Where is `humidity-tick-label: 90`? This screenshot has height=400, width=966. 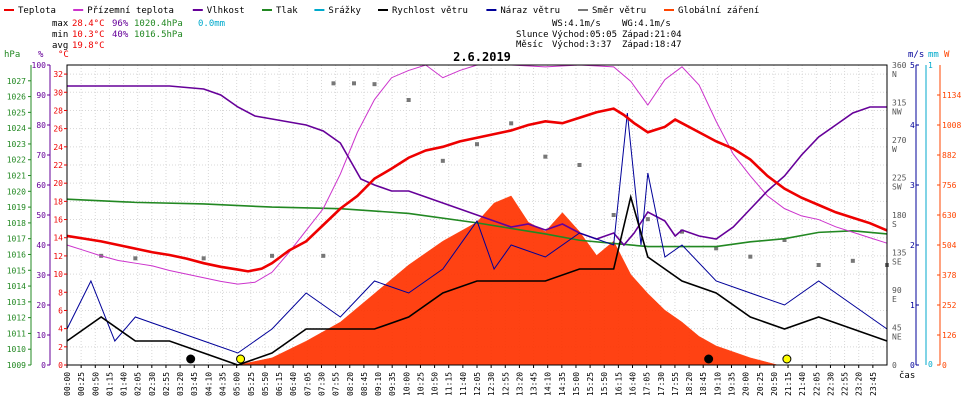
humidity-tick-label: 90 is located at coordinates (41, 95).